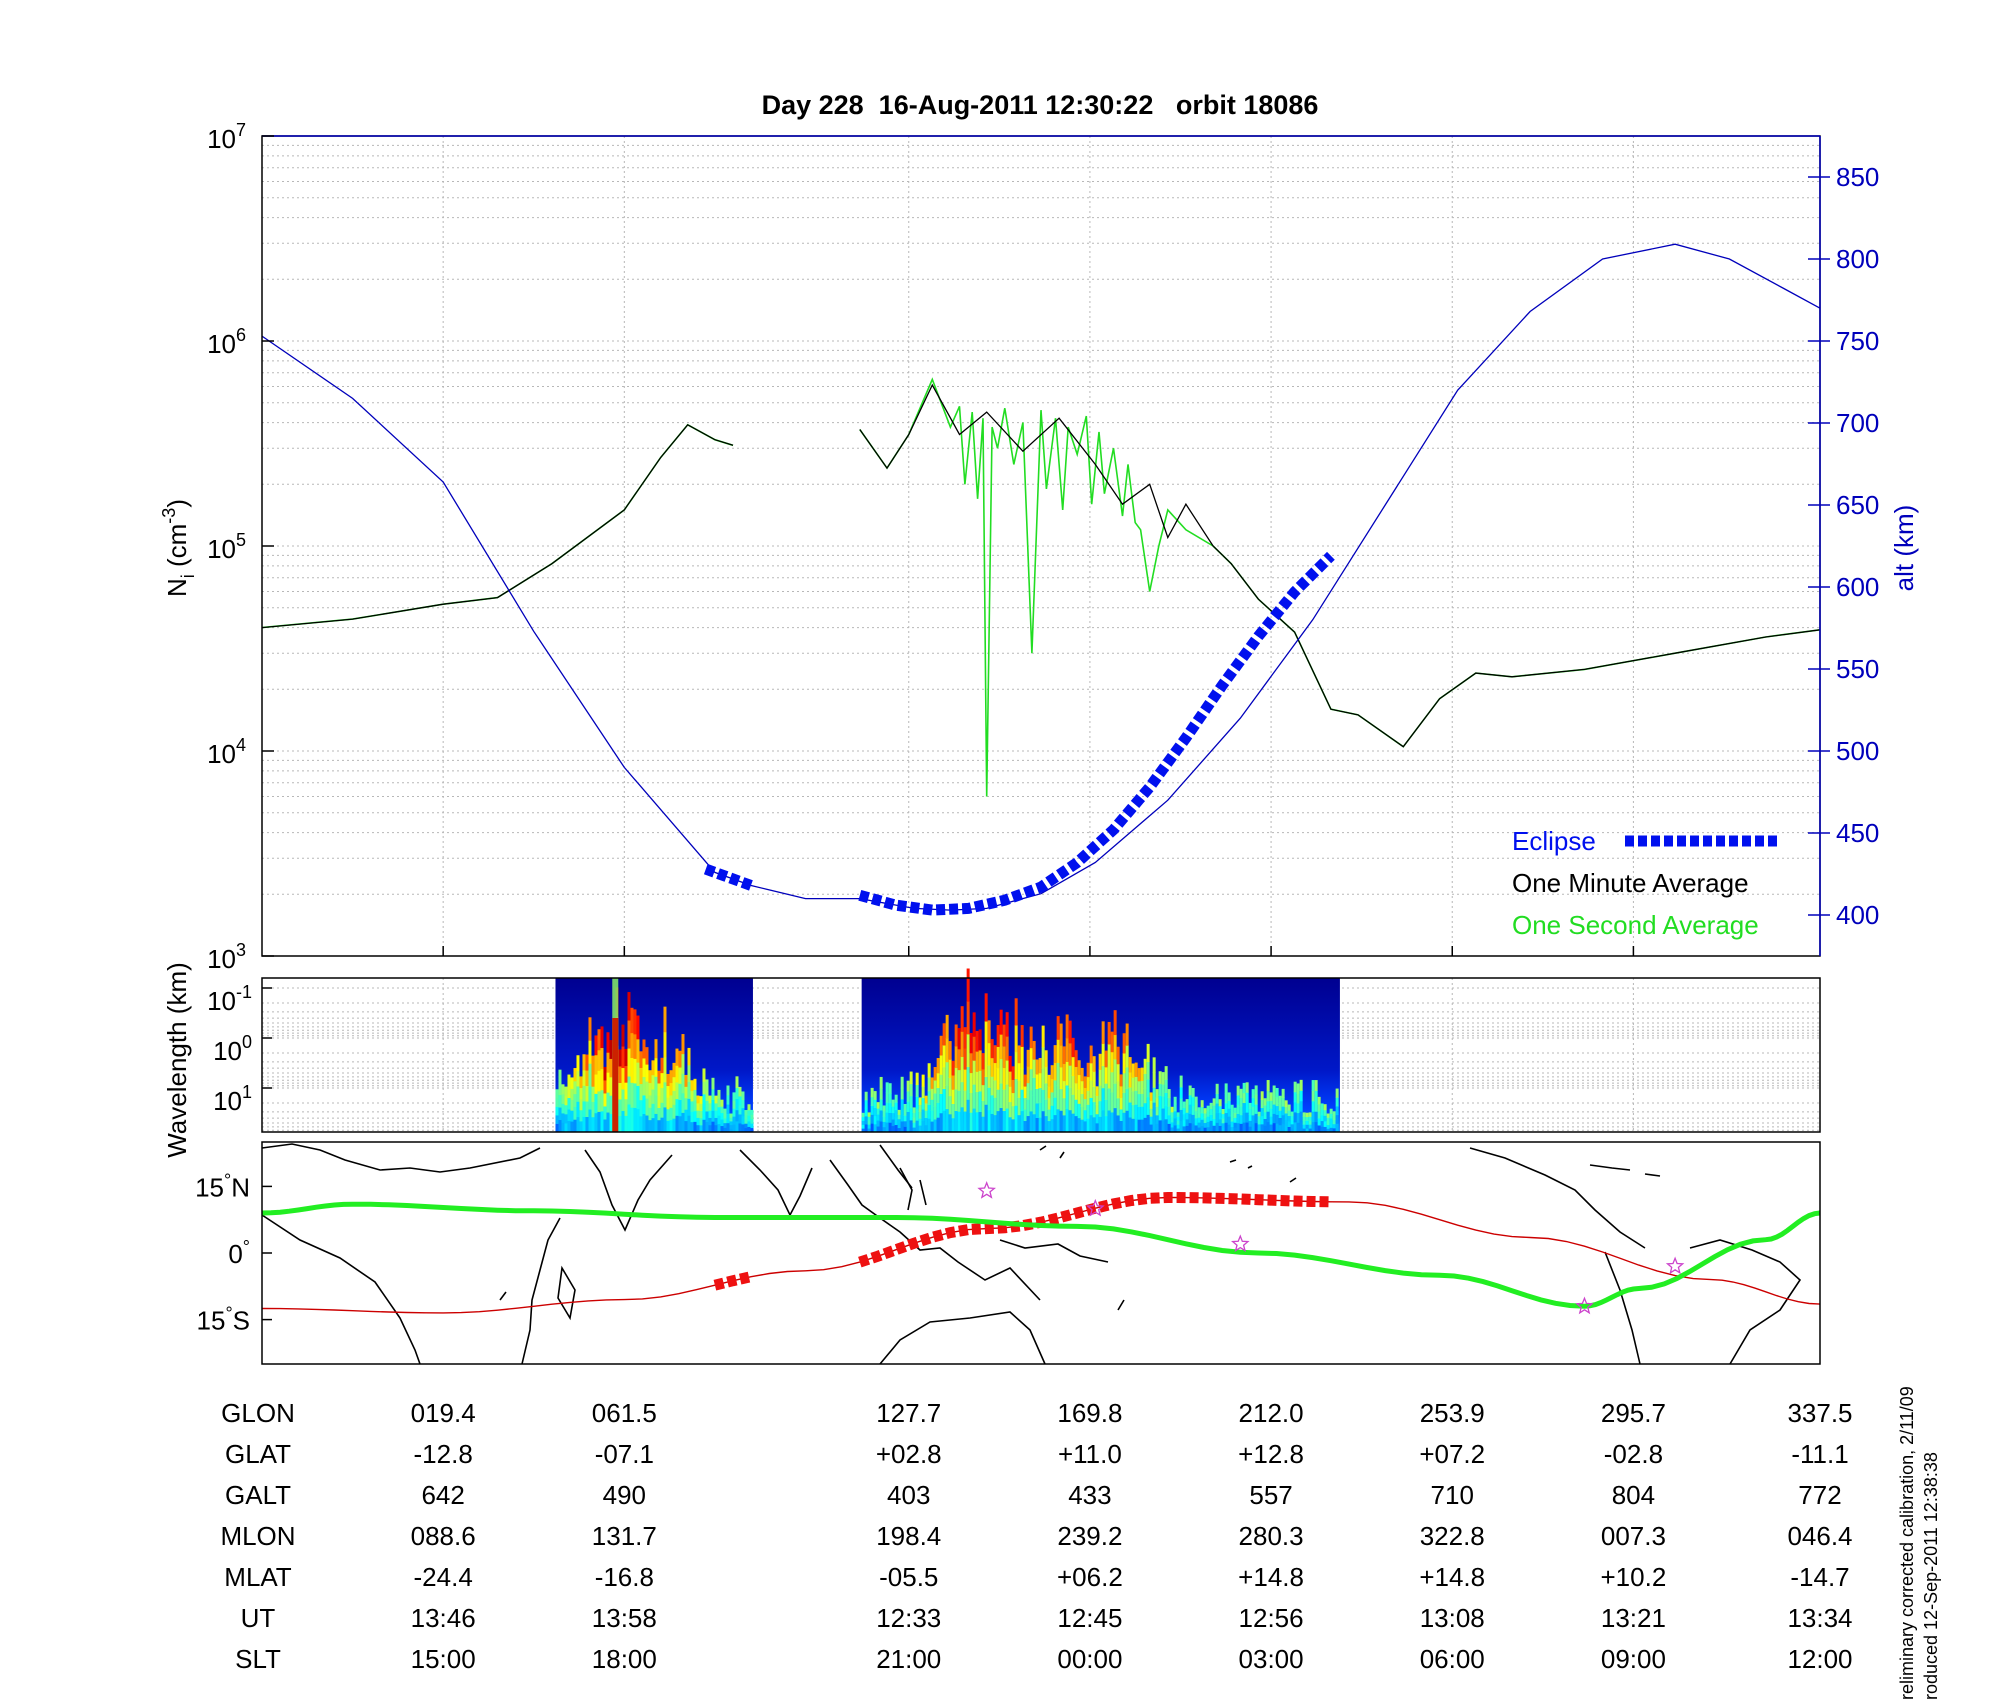 The width and height of the screenshot is (2000, 1700). What do you see at coordinates (624, 1618) in the screenshot?
I see `info-cell: 13:58` at bounding box center [624, 1618].